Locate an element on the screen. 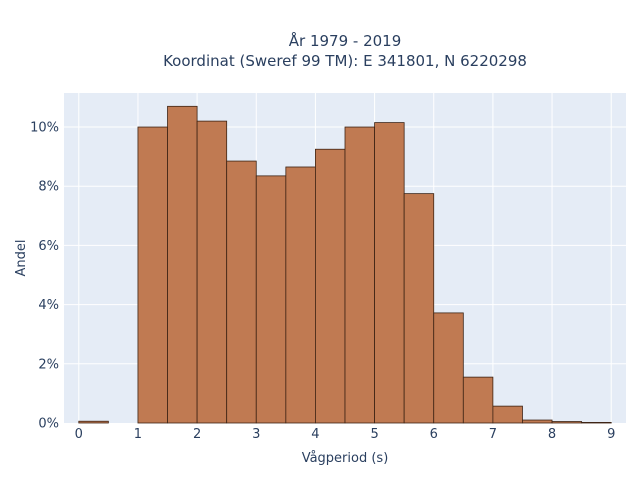  y-tick-label-3: 6% is located at coordinates (48, 246).